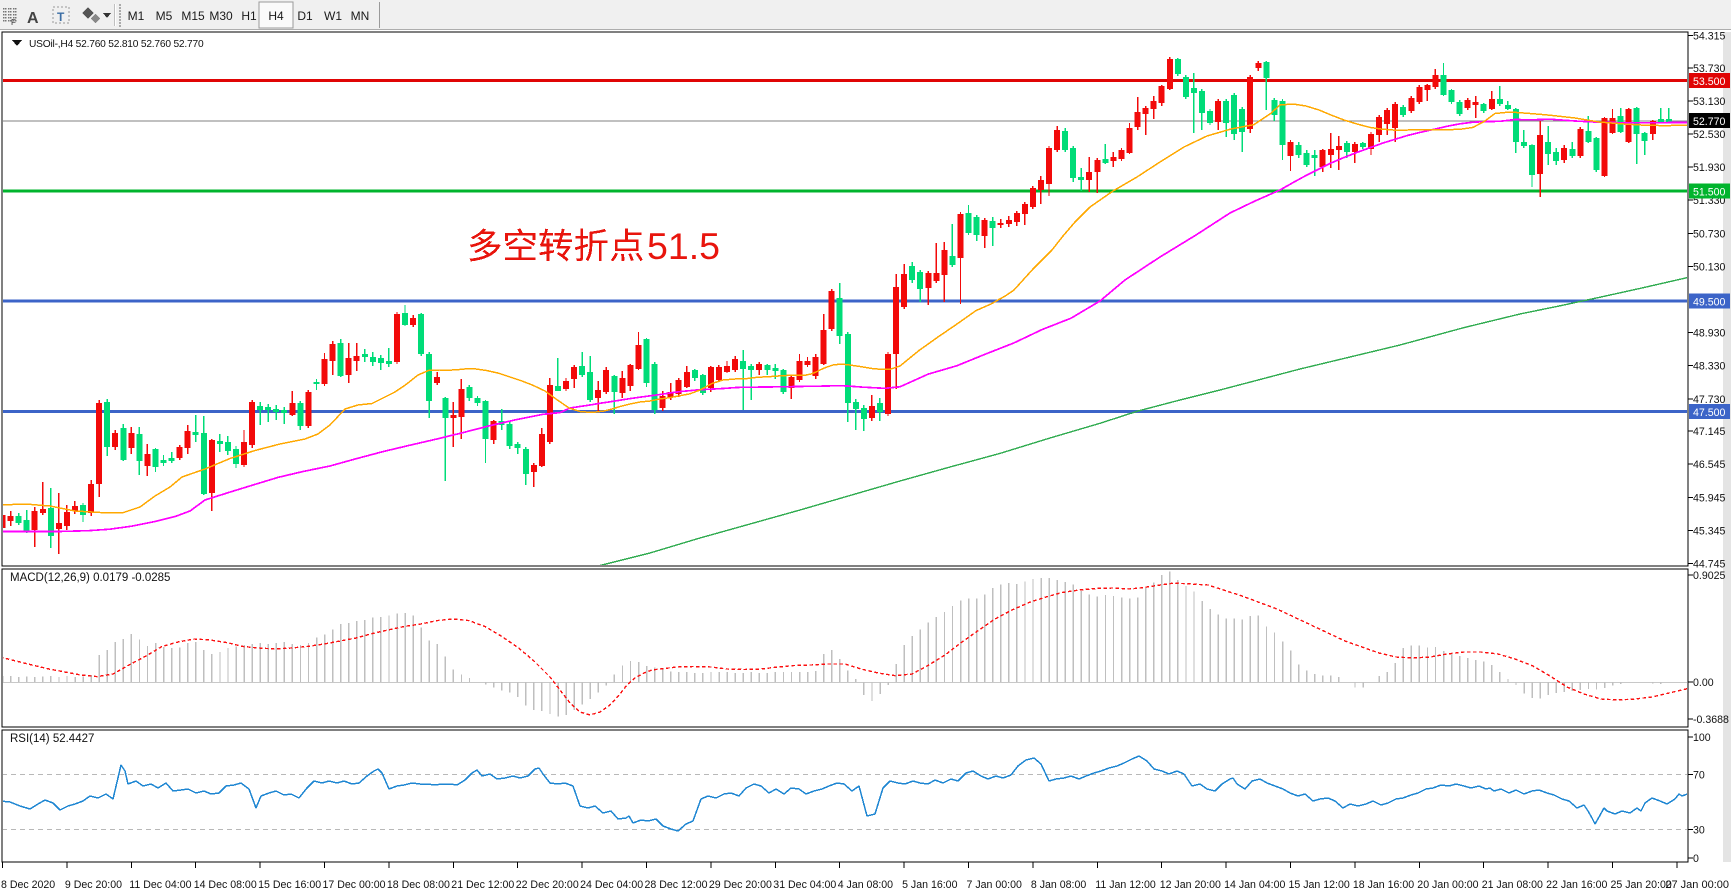 The image size is (1731, 896). Describe the element at coordinates (1709, 413) in the screenshot. I see `svg-text: 47.500` at that location.